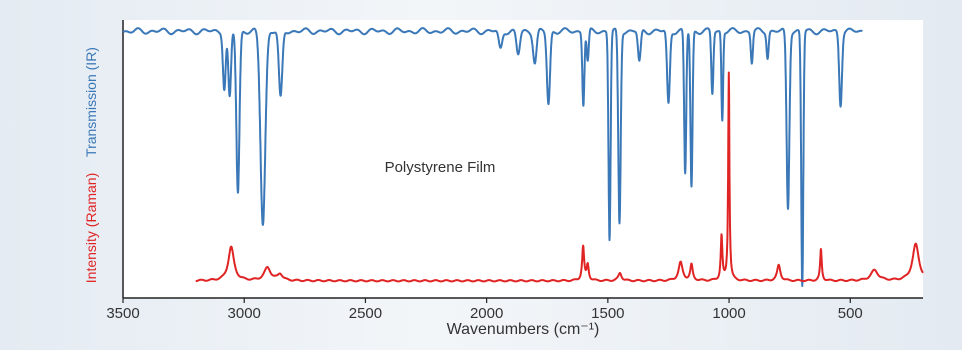 Image resolution: width=962 pixels, height=350 pixels. Describe the element at coordinates (728, 313) in the screenshot. I see `x-tick-label: 1000` at that location.